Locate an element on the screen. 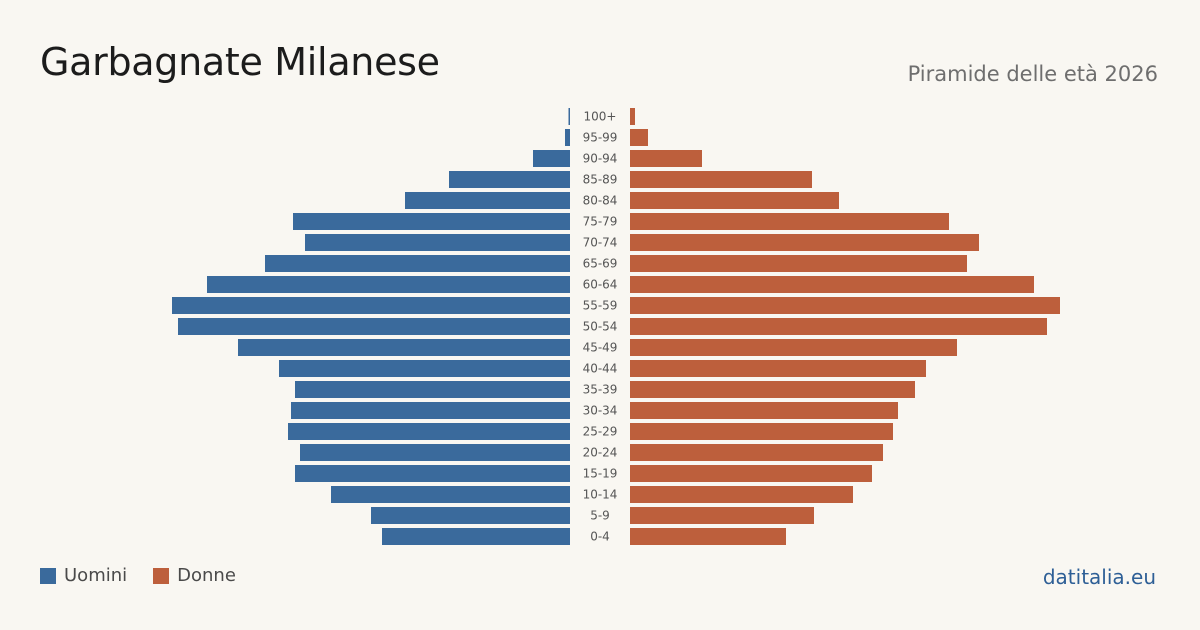 The image size is (1200, 630). age-label-80-84: 80-84 is located at coordinates (600, 201).